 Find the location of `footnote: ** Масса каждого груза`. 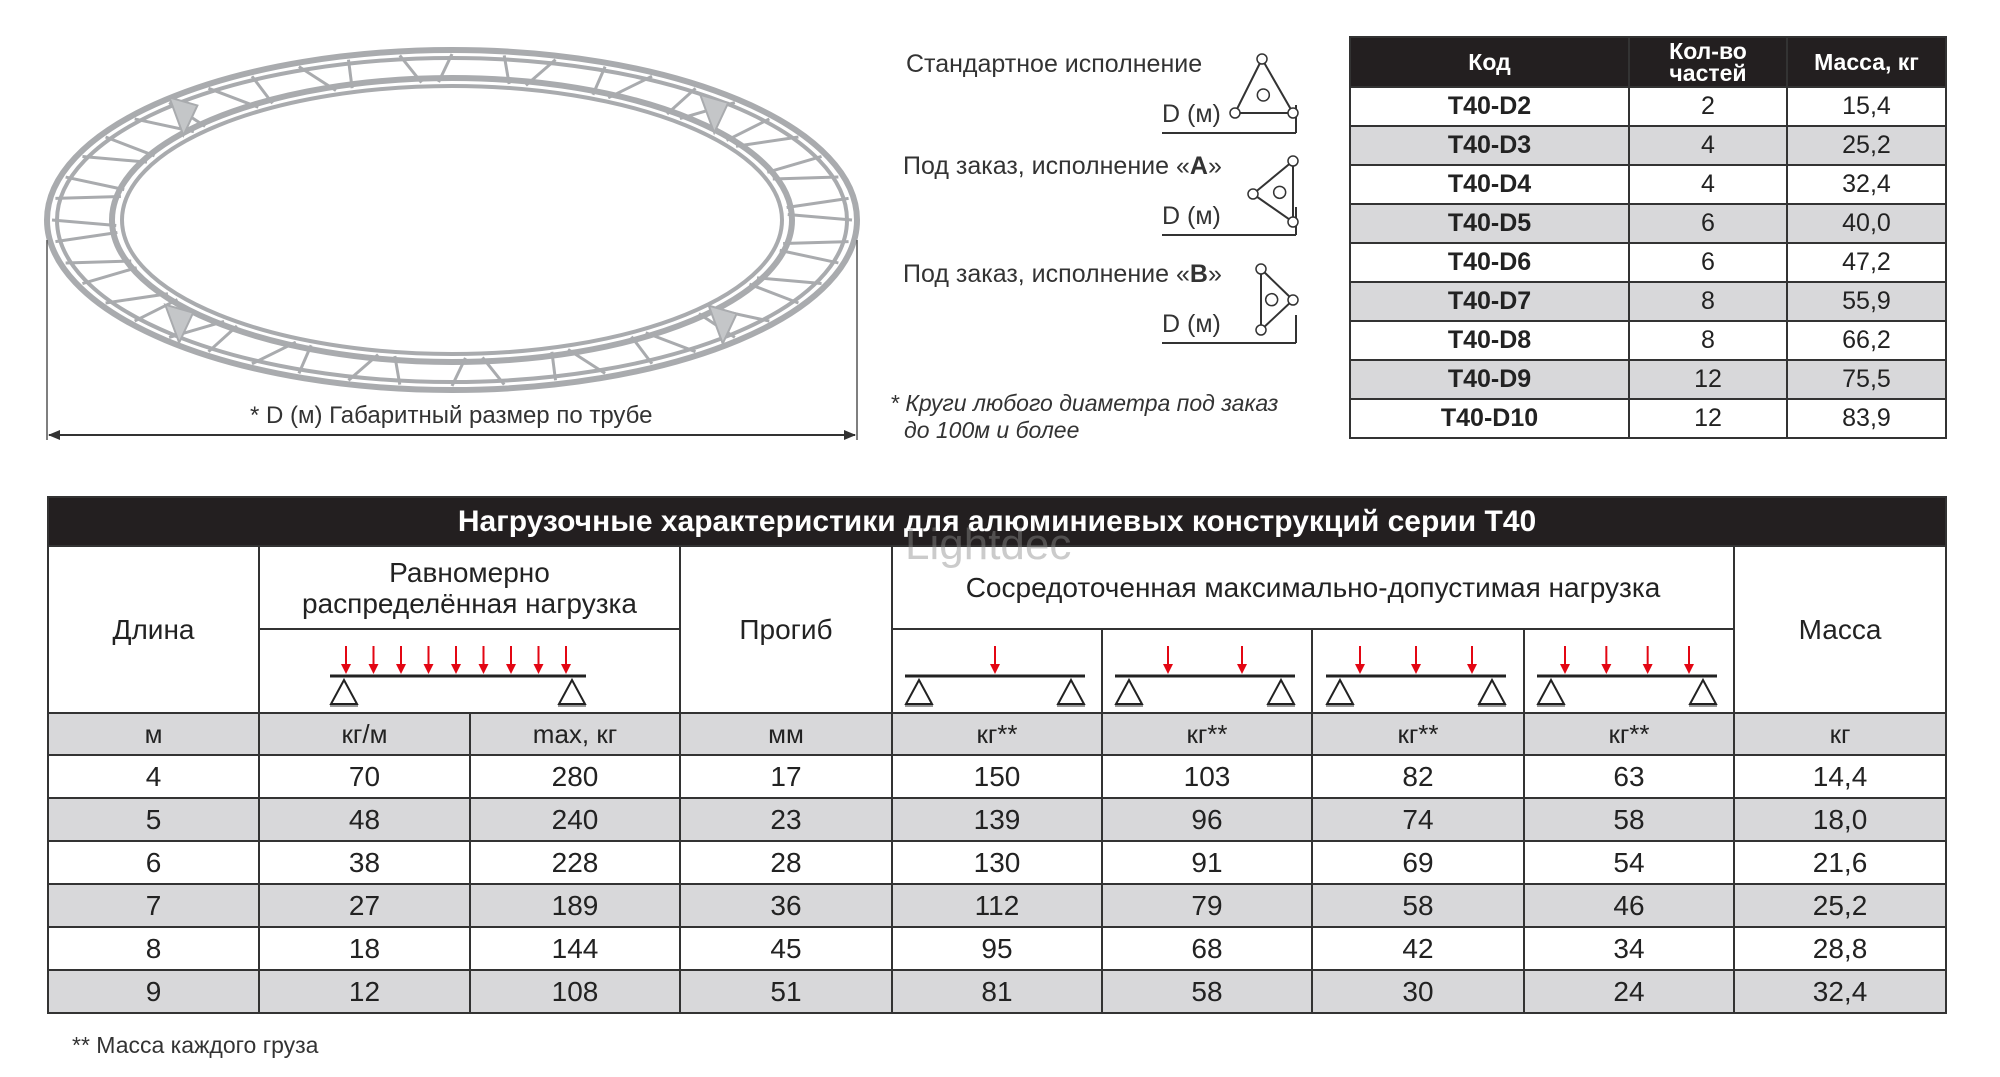

footnote: ** Масса каждого груза is located at coordinates (195, 1045).